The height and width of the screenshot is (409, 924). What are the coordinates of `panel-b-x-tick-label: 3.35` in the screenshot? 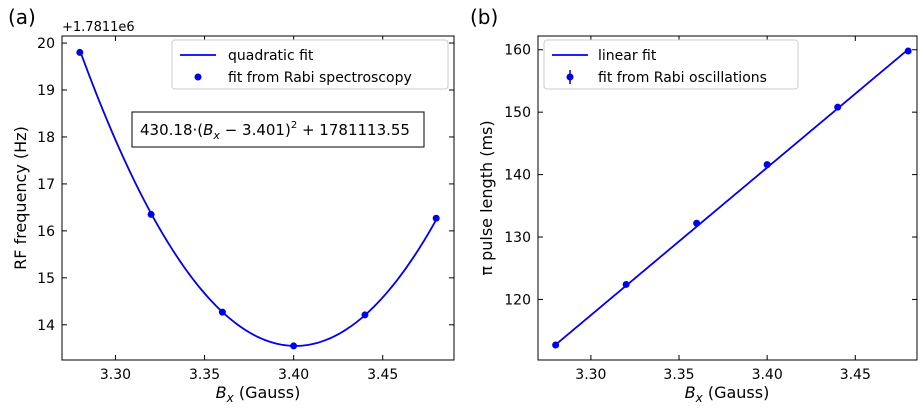 It's located at (678, 375).